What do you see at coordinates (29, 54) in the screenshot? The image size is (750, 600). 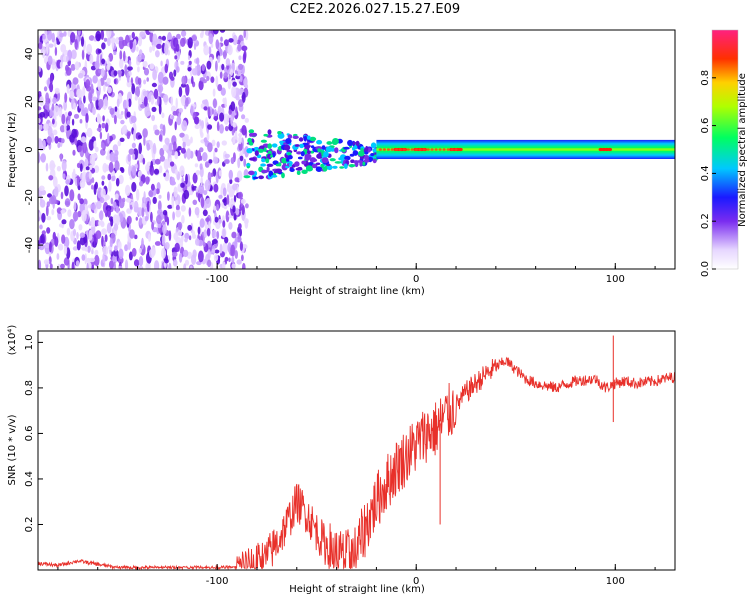 I see `spectrogram-ytick-label: 40` at bounding box center [29, 54].